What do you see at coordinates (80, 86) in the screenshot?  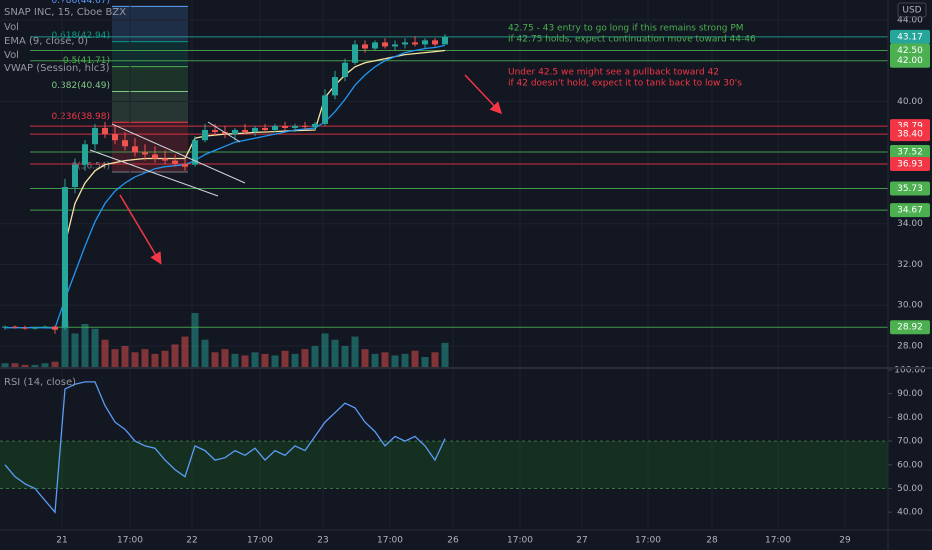 I see `fib-label: 0.382(40.49)` at bounding box center [80, 86].